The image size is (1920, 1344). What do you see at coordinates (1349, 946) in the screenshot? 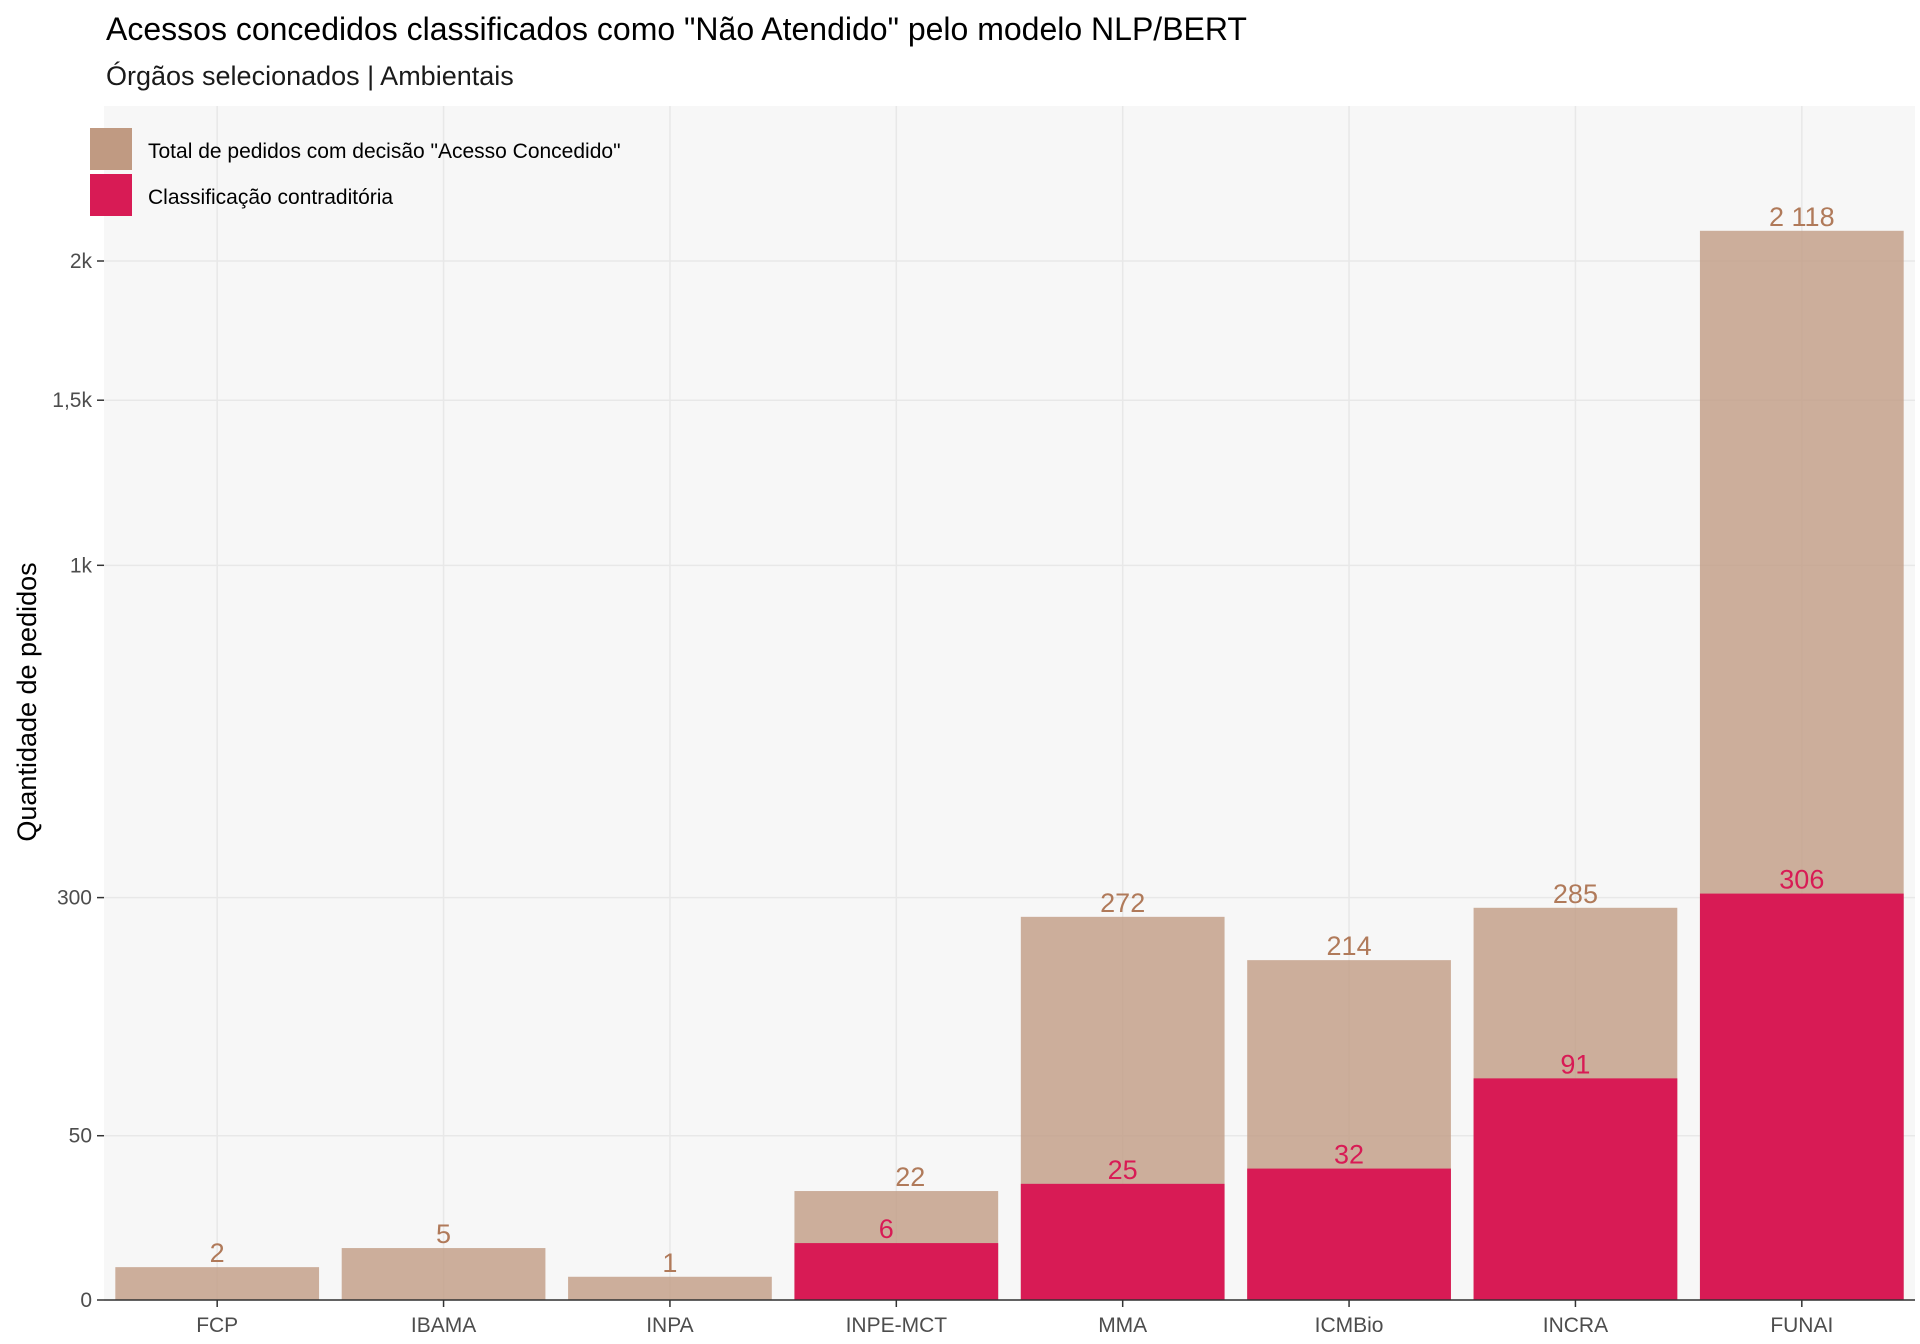
I see `total-value-label: 214` at bounding box center [1349, 946].